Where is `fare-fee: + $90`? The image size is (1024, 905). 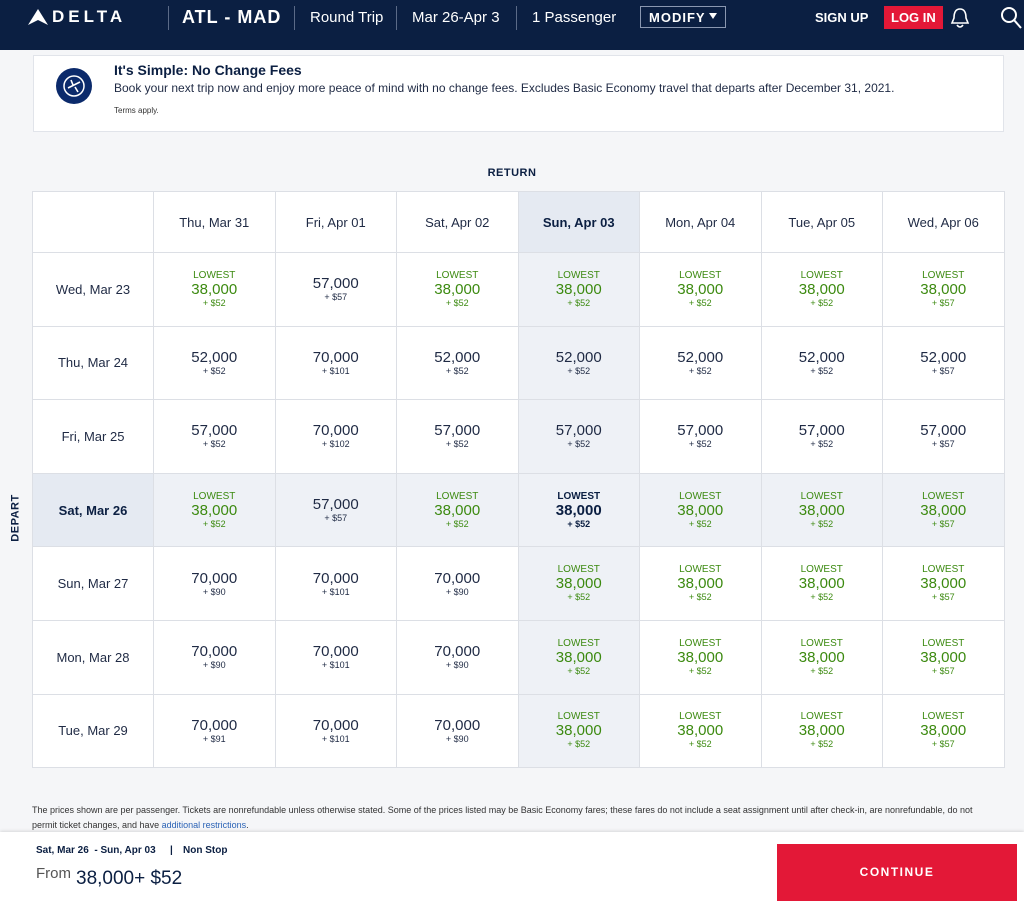 fare-fee: + $90 is located at coordinates (214, 665).